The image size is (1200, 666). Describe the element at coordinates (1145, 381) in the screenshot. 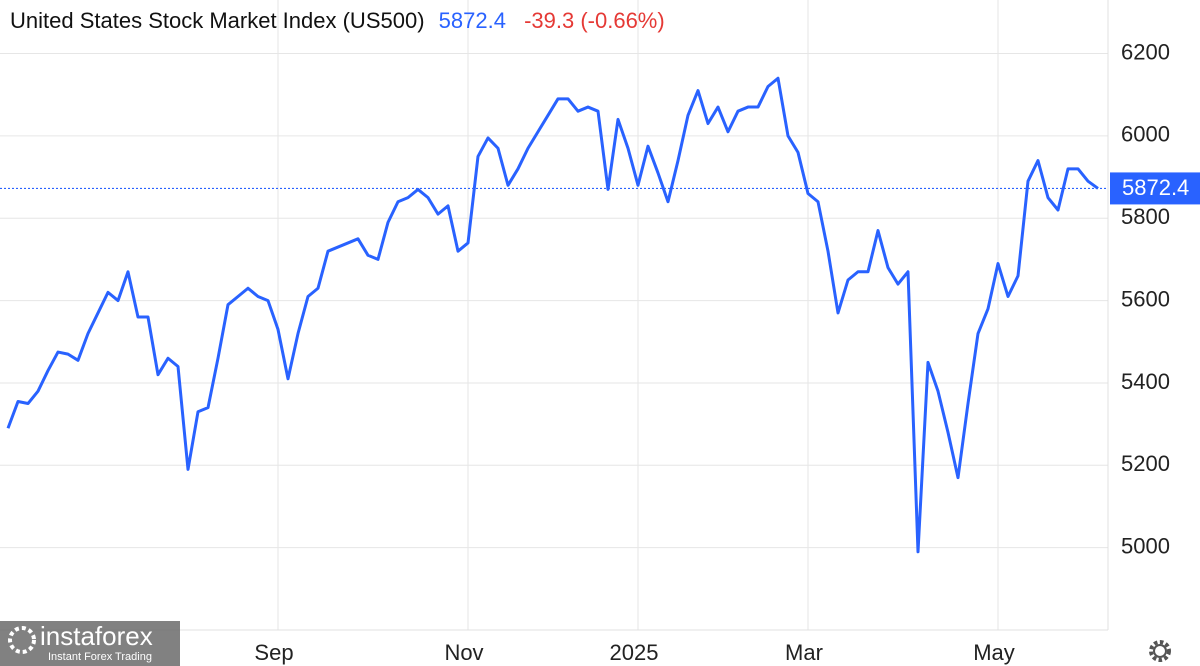

I see `y-tick-label: 5400` at that location.